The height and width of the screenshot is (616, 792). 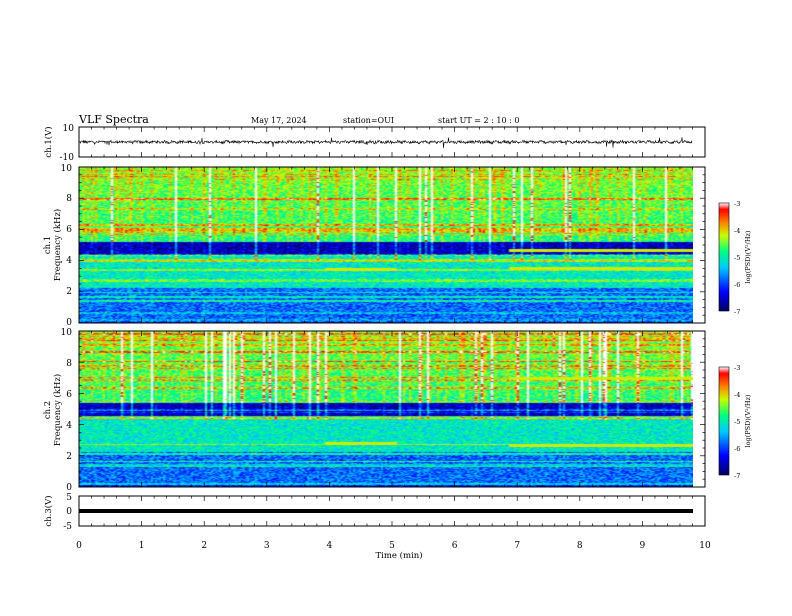 I want to click on ch2-spec-ytick-6: 6, so click(x=69, y=395).